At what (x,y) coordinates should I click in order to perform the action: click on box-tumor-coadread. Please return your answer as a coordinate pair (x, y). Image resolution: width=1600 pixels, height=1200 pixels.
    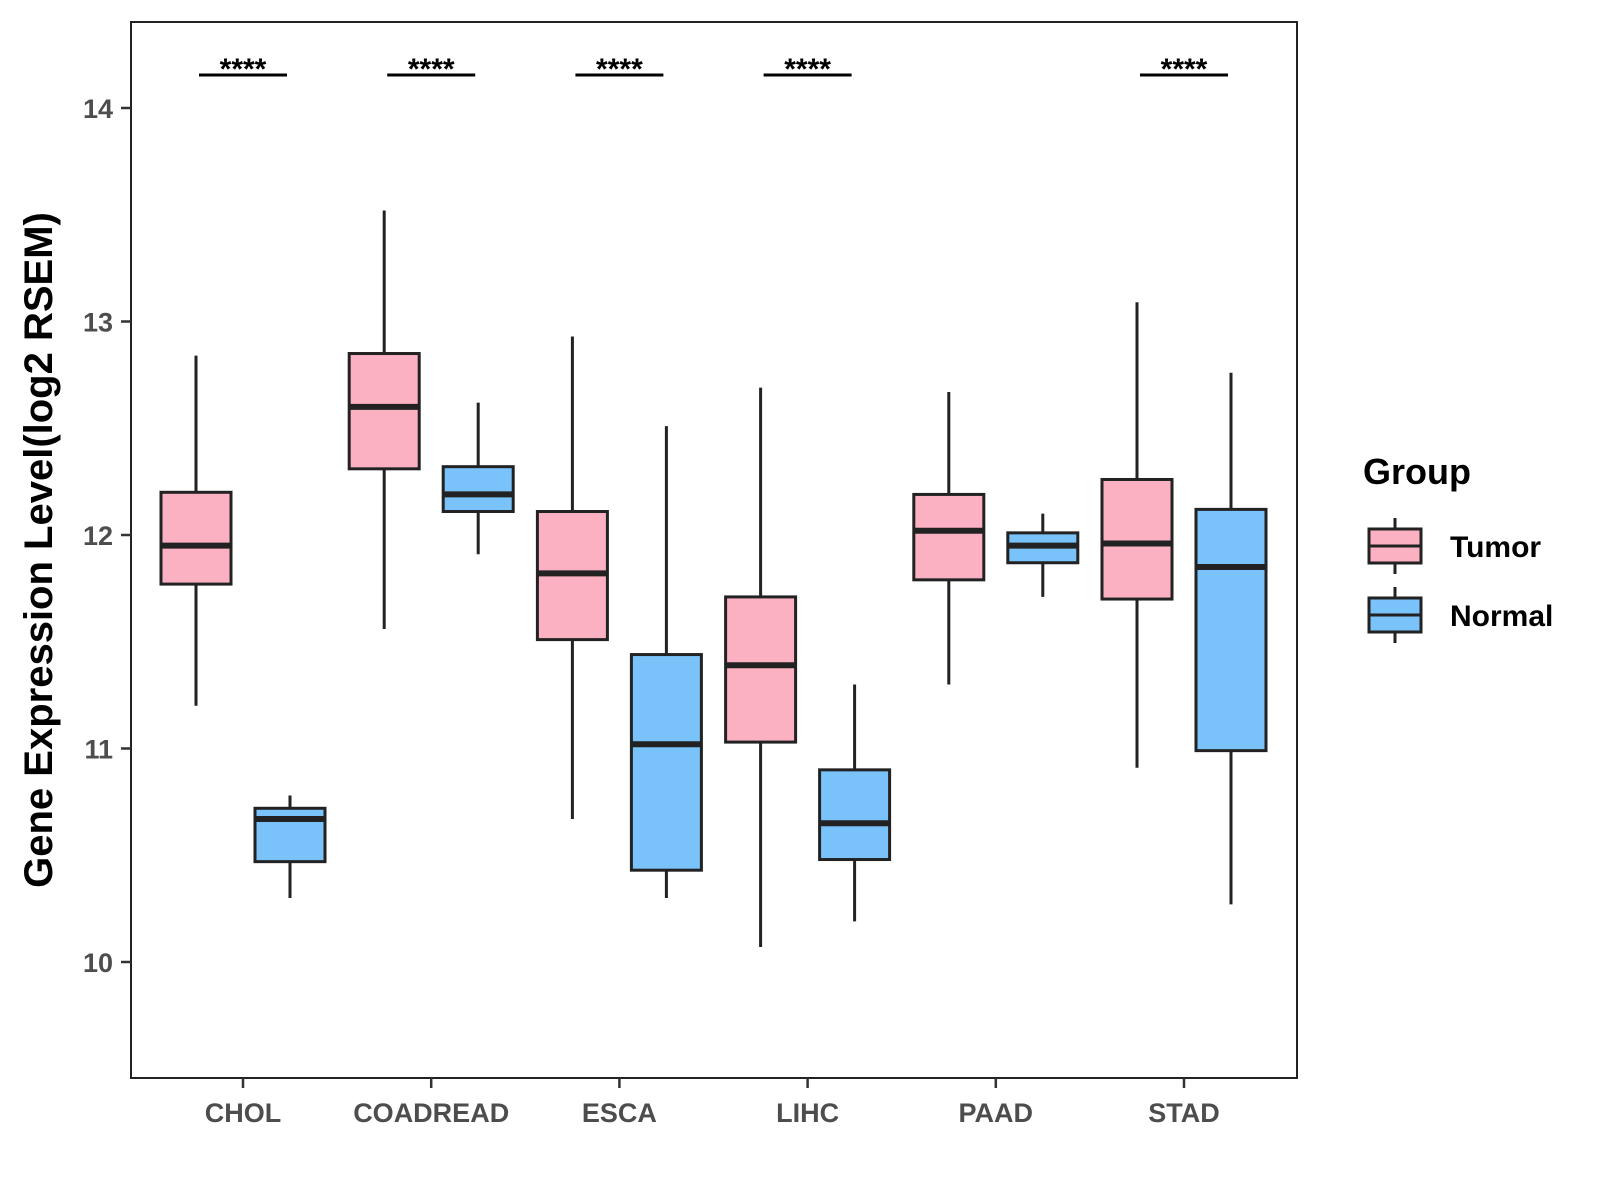
    Looking at the image, I should click on (384, 419).